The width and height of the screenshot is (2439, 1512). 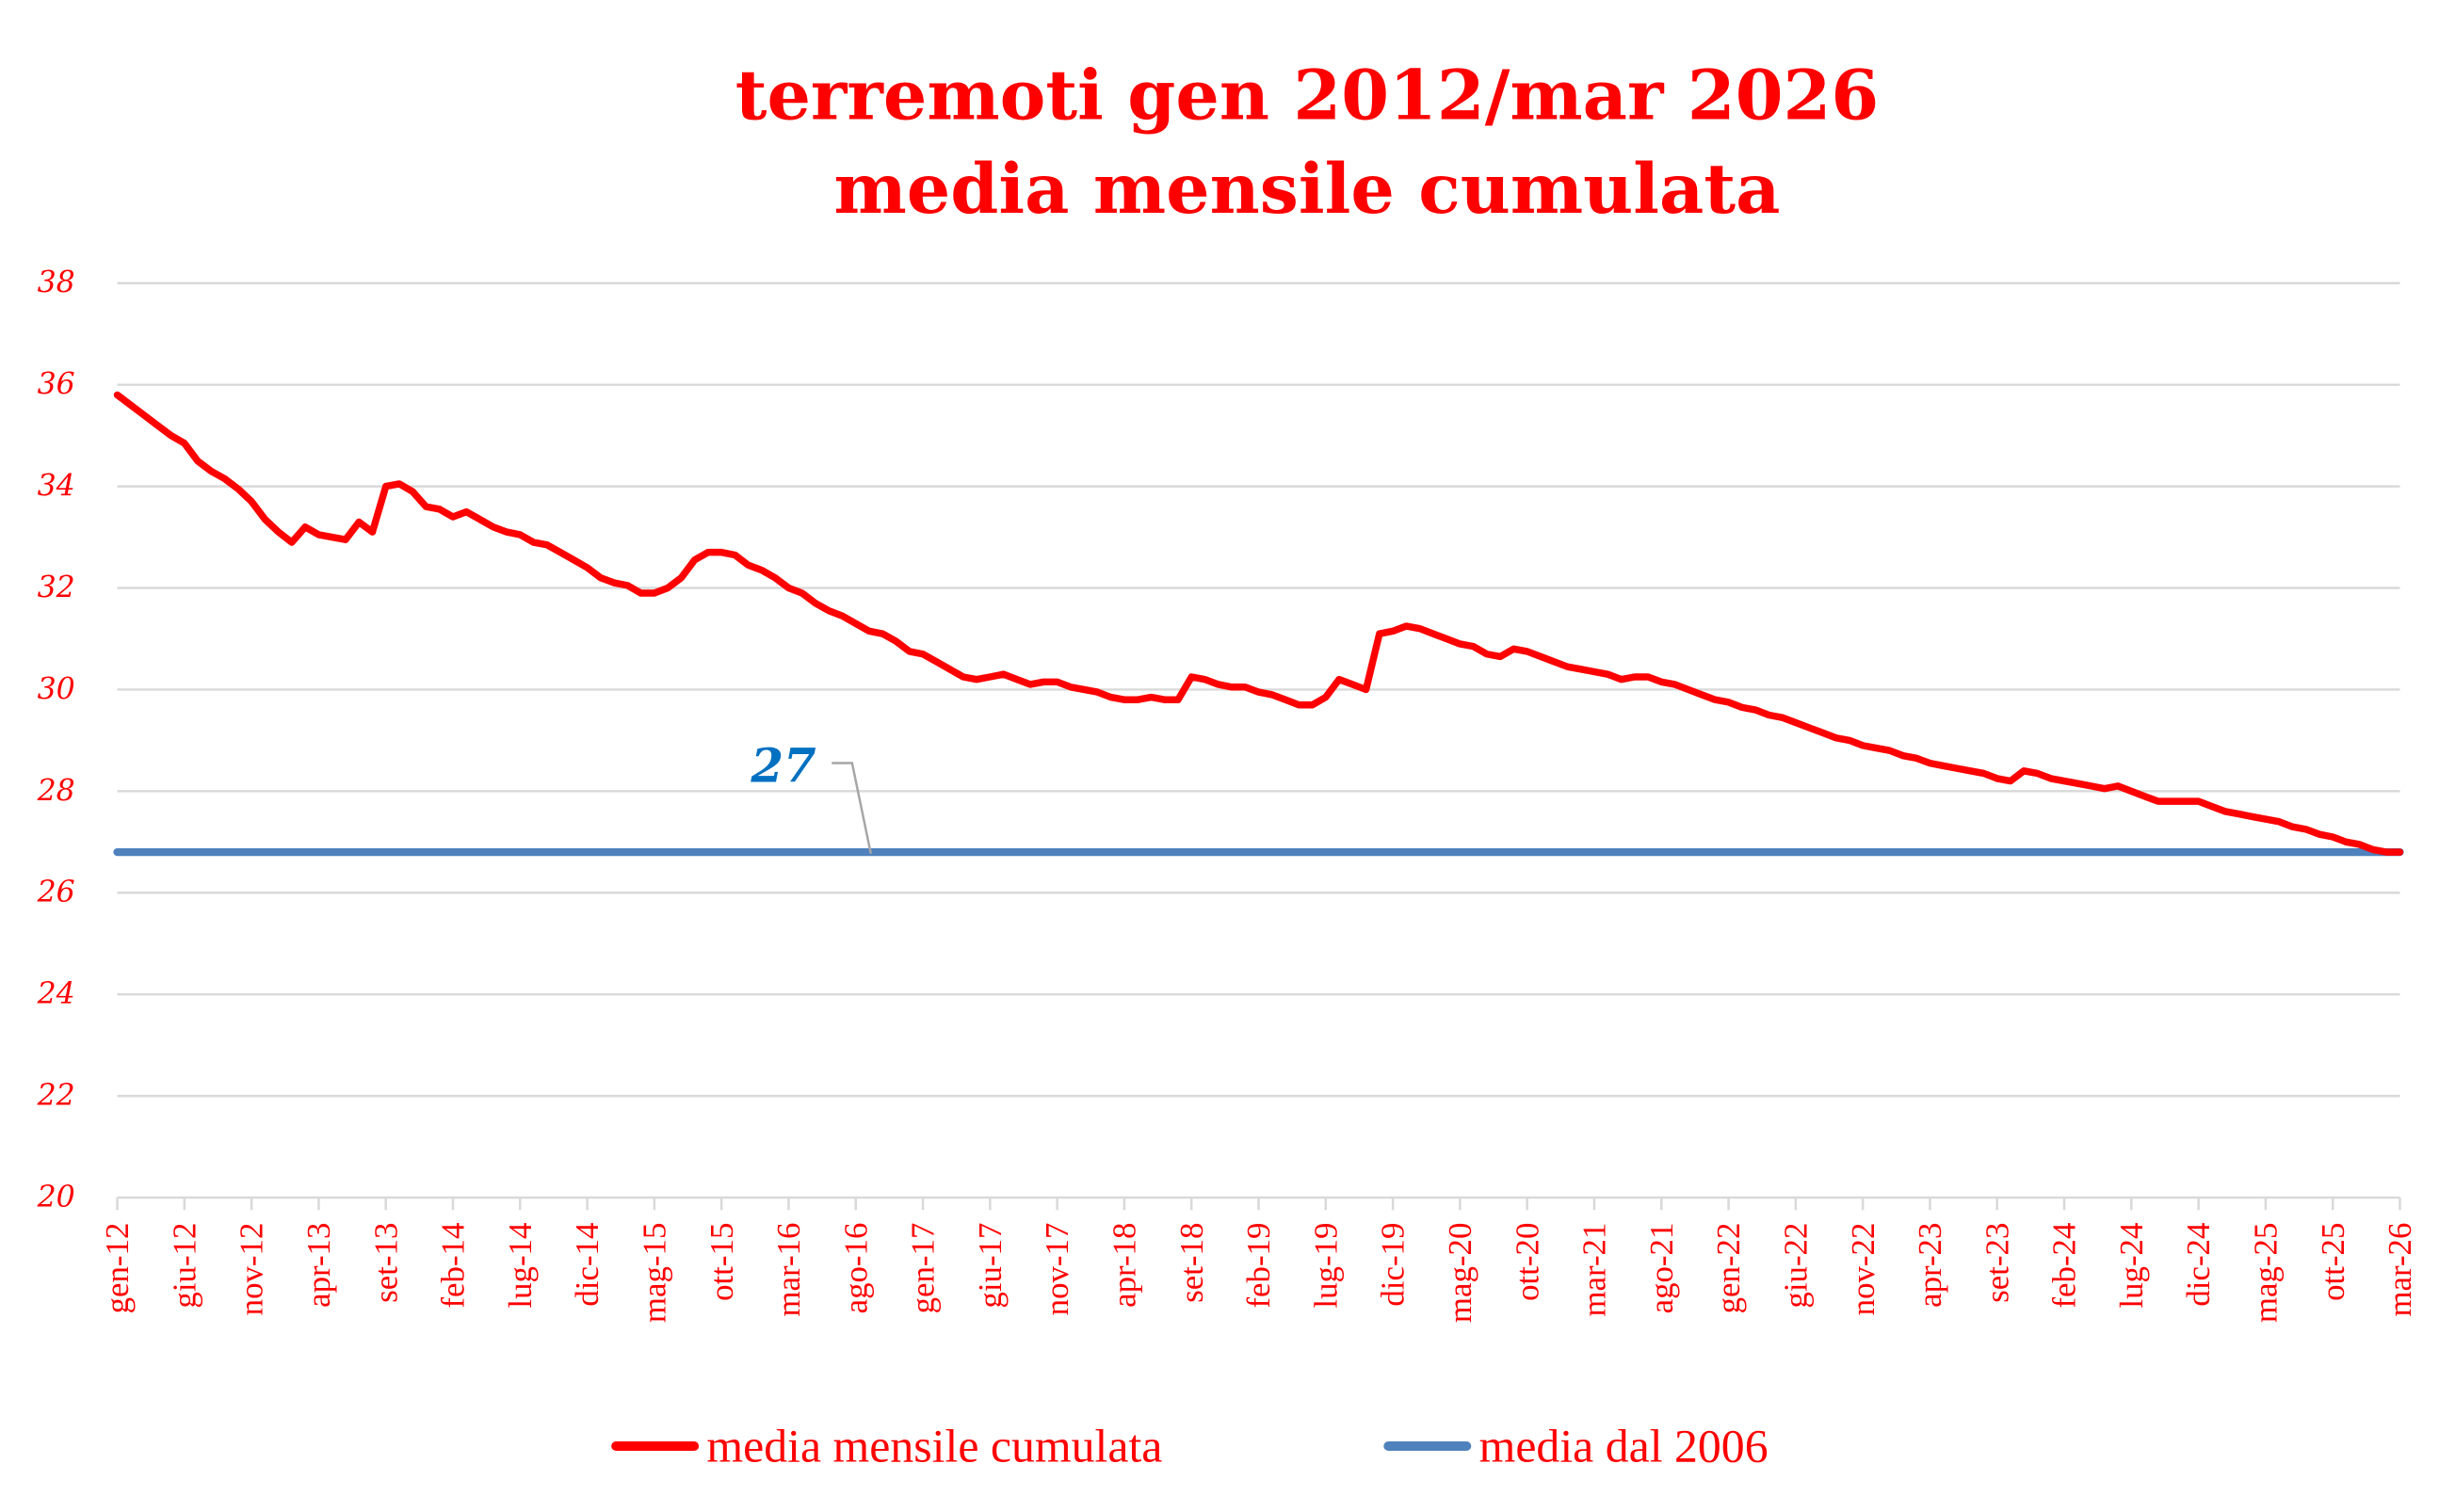 What do you see at coordinates (56, 689) in the screenshot?
I see `y-tick-label-30: 30` at bounding box center [56, 689].